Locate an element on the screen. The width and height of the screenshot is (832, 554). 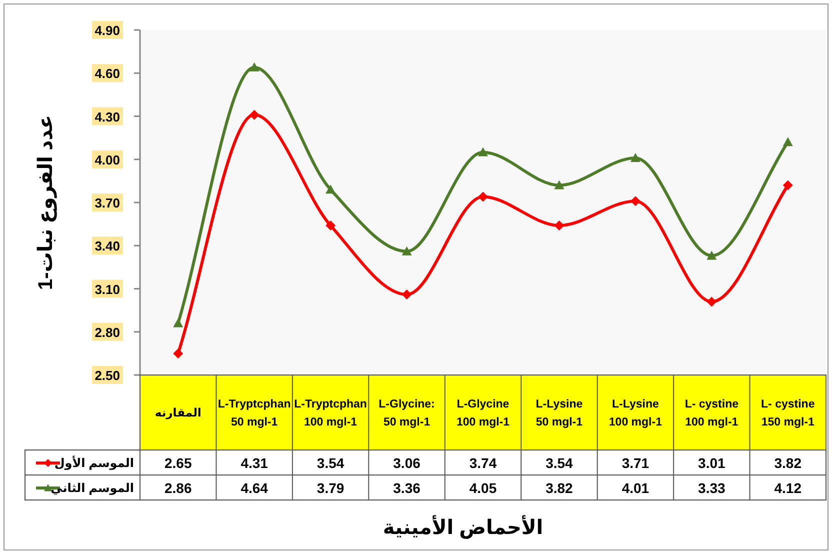
data-label: 2.65 is located at coordinates (178, 463).